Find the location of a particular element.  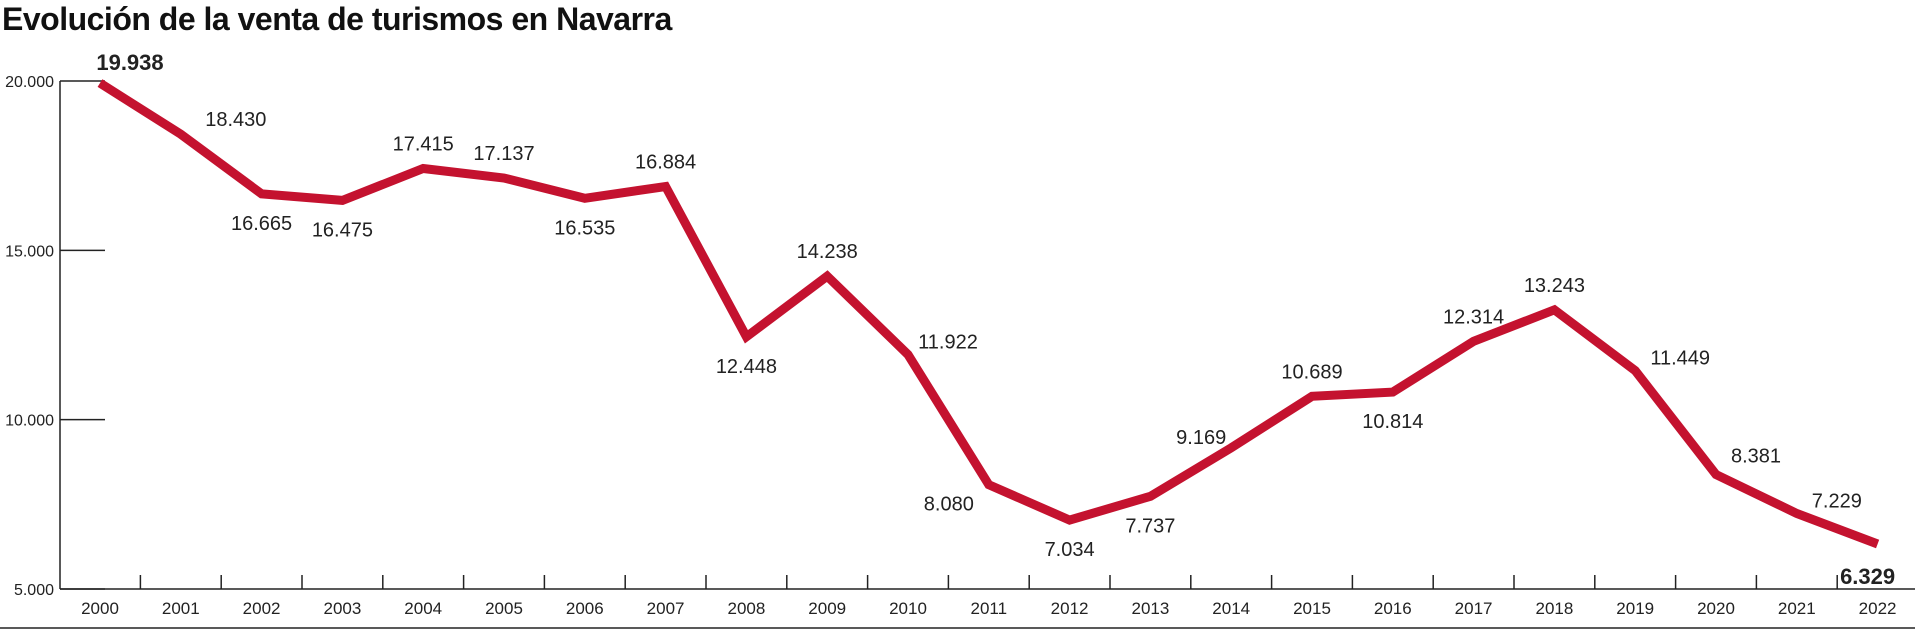

data-label: 11.922 is located at coordinates (948, 343).